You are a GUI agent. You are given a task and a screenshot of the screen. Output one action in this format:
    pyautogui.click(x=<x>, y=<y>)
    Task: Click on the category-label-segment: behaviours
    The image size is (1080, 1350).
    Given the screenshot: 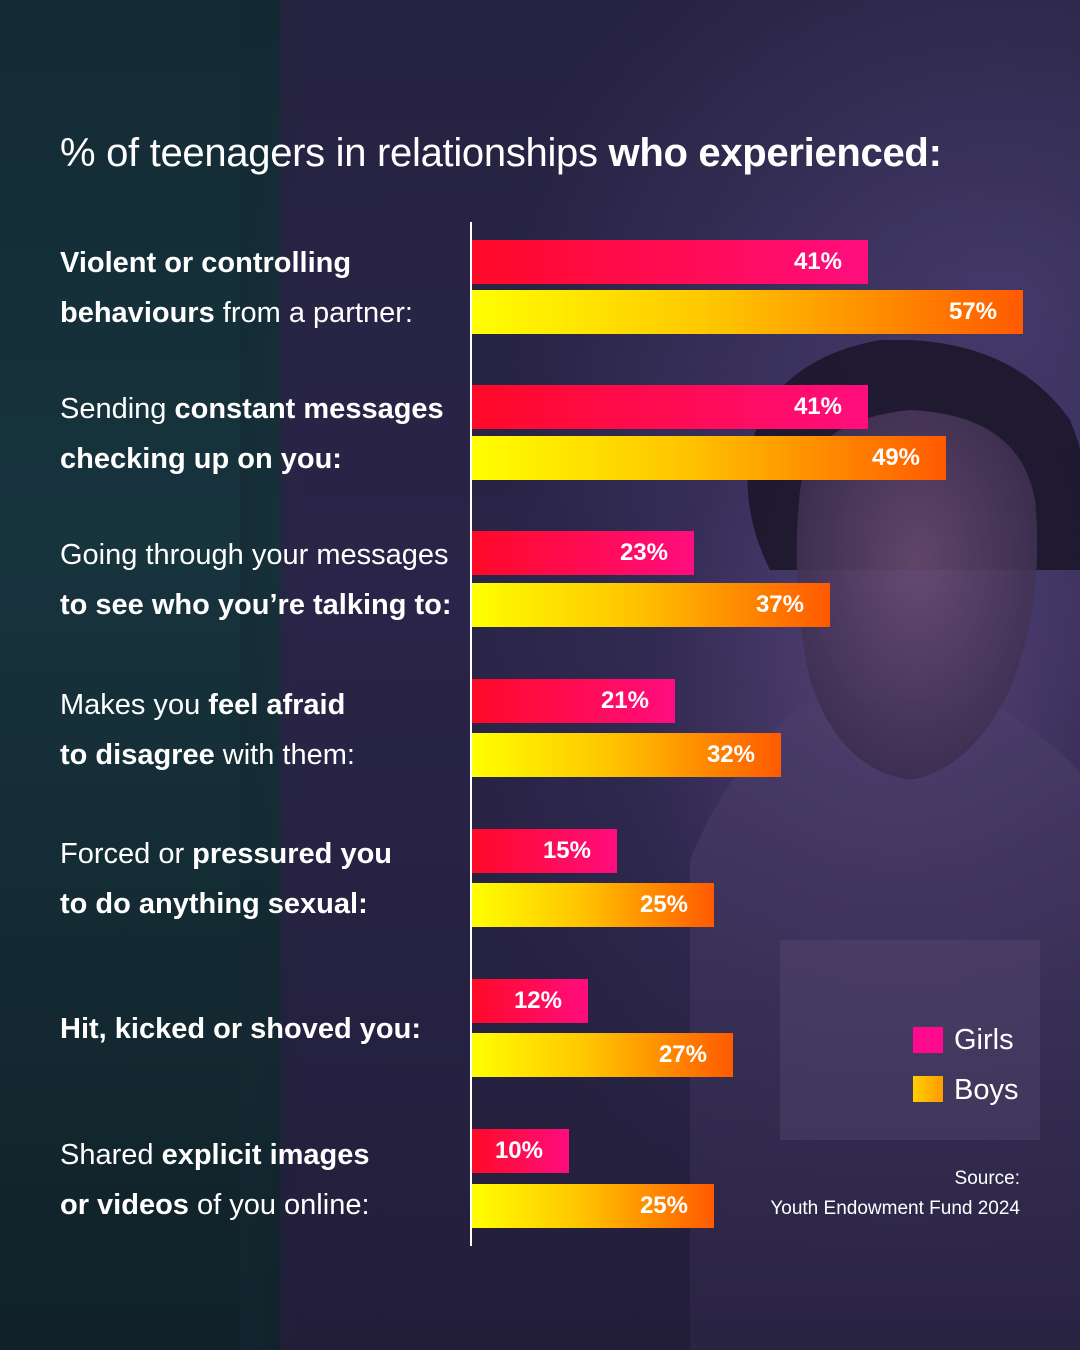 What is the action you would take?
    pyautogui.click(x=137, y=313)
    